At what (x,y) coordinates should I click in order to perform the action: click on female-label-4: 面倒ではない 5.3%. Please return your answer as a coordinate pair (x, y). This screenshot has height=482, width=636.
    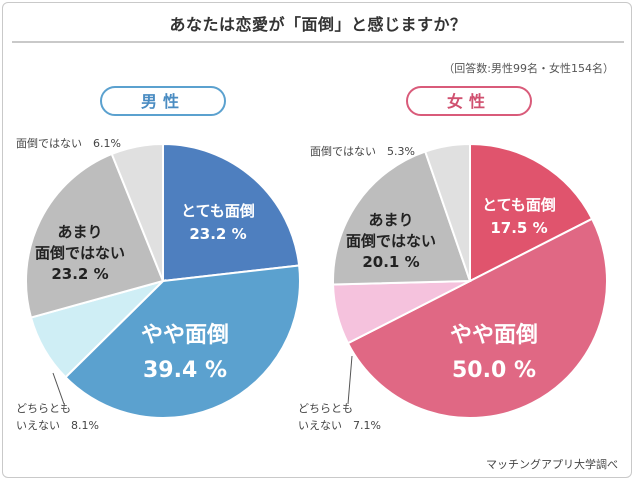
    Looking at the image, I should click on (362, 151).